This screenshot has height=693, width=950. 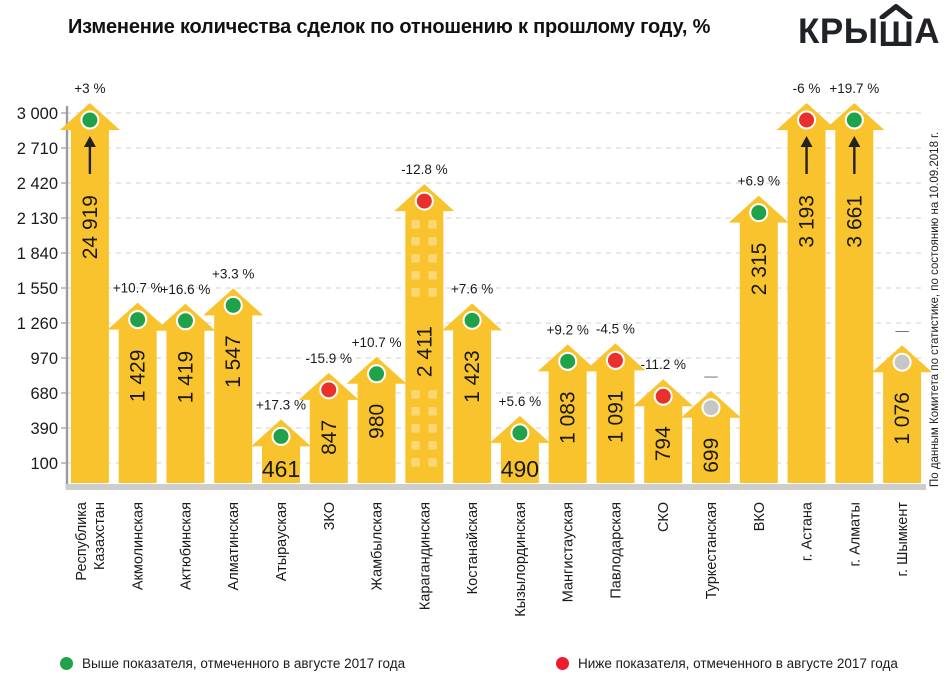 What do you see at coordinates (567, 329) in the screenshot?
I see `change-label: +9.2 %` at bounding box center [567, 329].